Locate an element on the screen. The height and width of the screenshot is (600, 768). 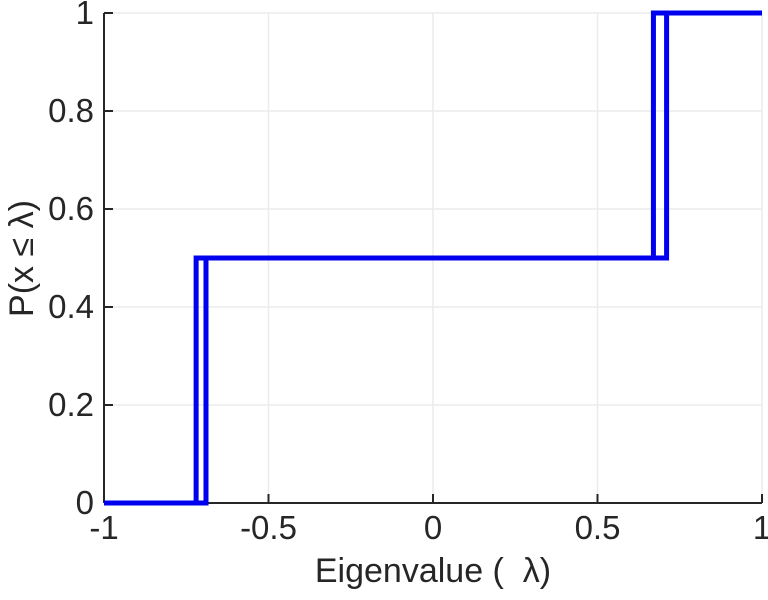
x-axis-label: Eigenvalue ( λ) is located at coordinates (433, 571).